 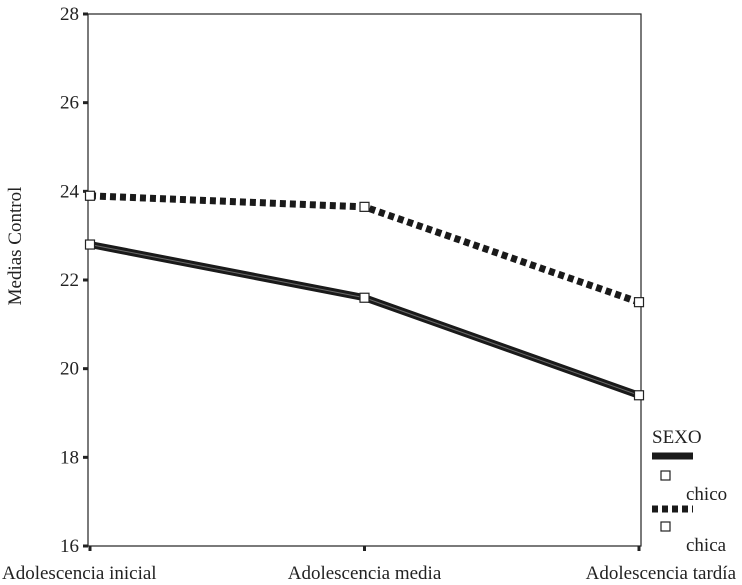 What do you see at coordinates (69, 369) in the screenshot?
I see `y-tick-label: 20` at bounding box center [69, 369].